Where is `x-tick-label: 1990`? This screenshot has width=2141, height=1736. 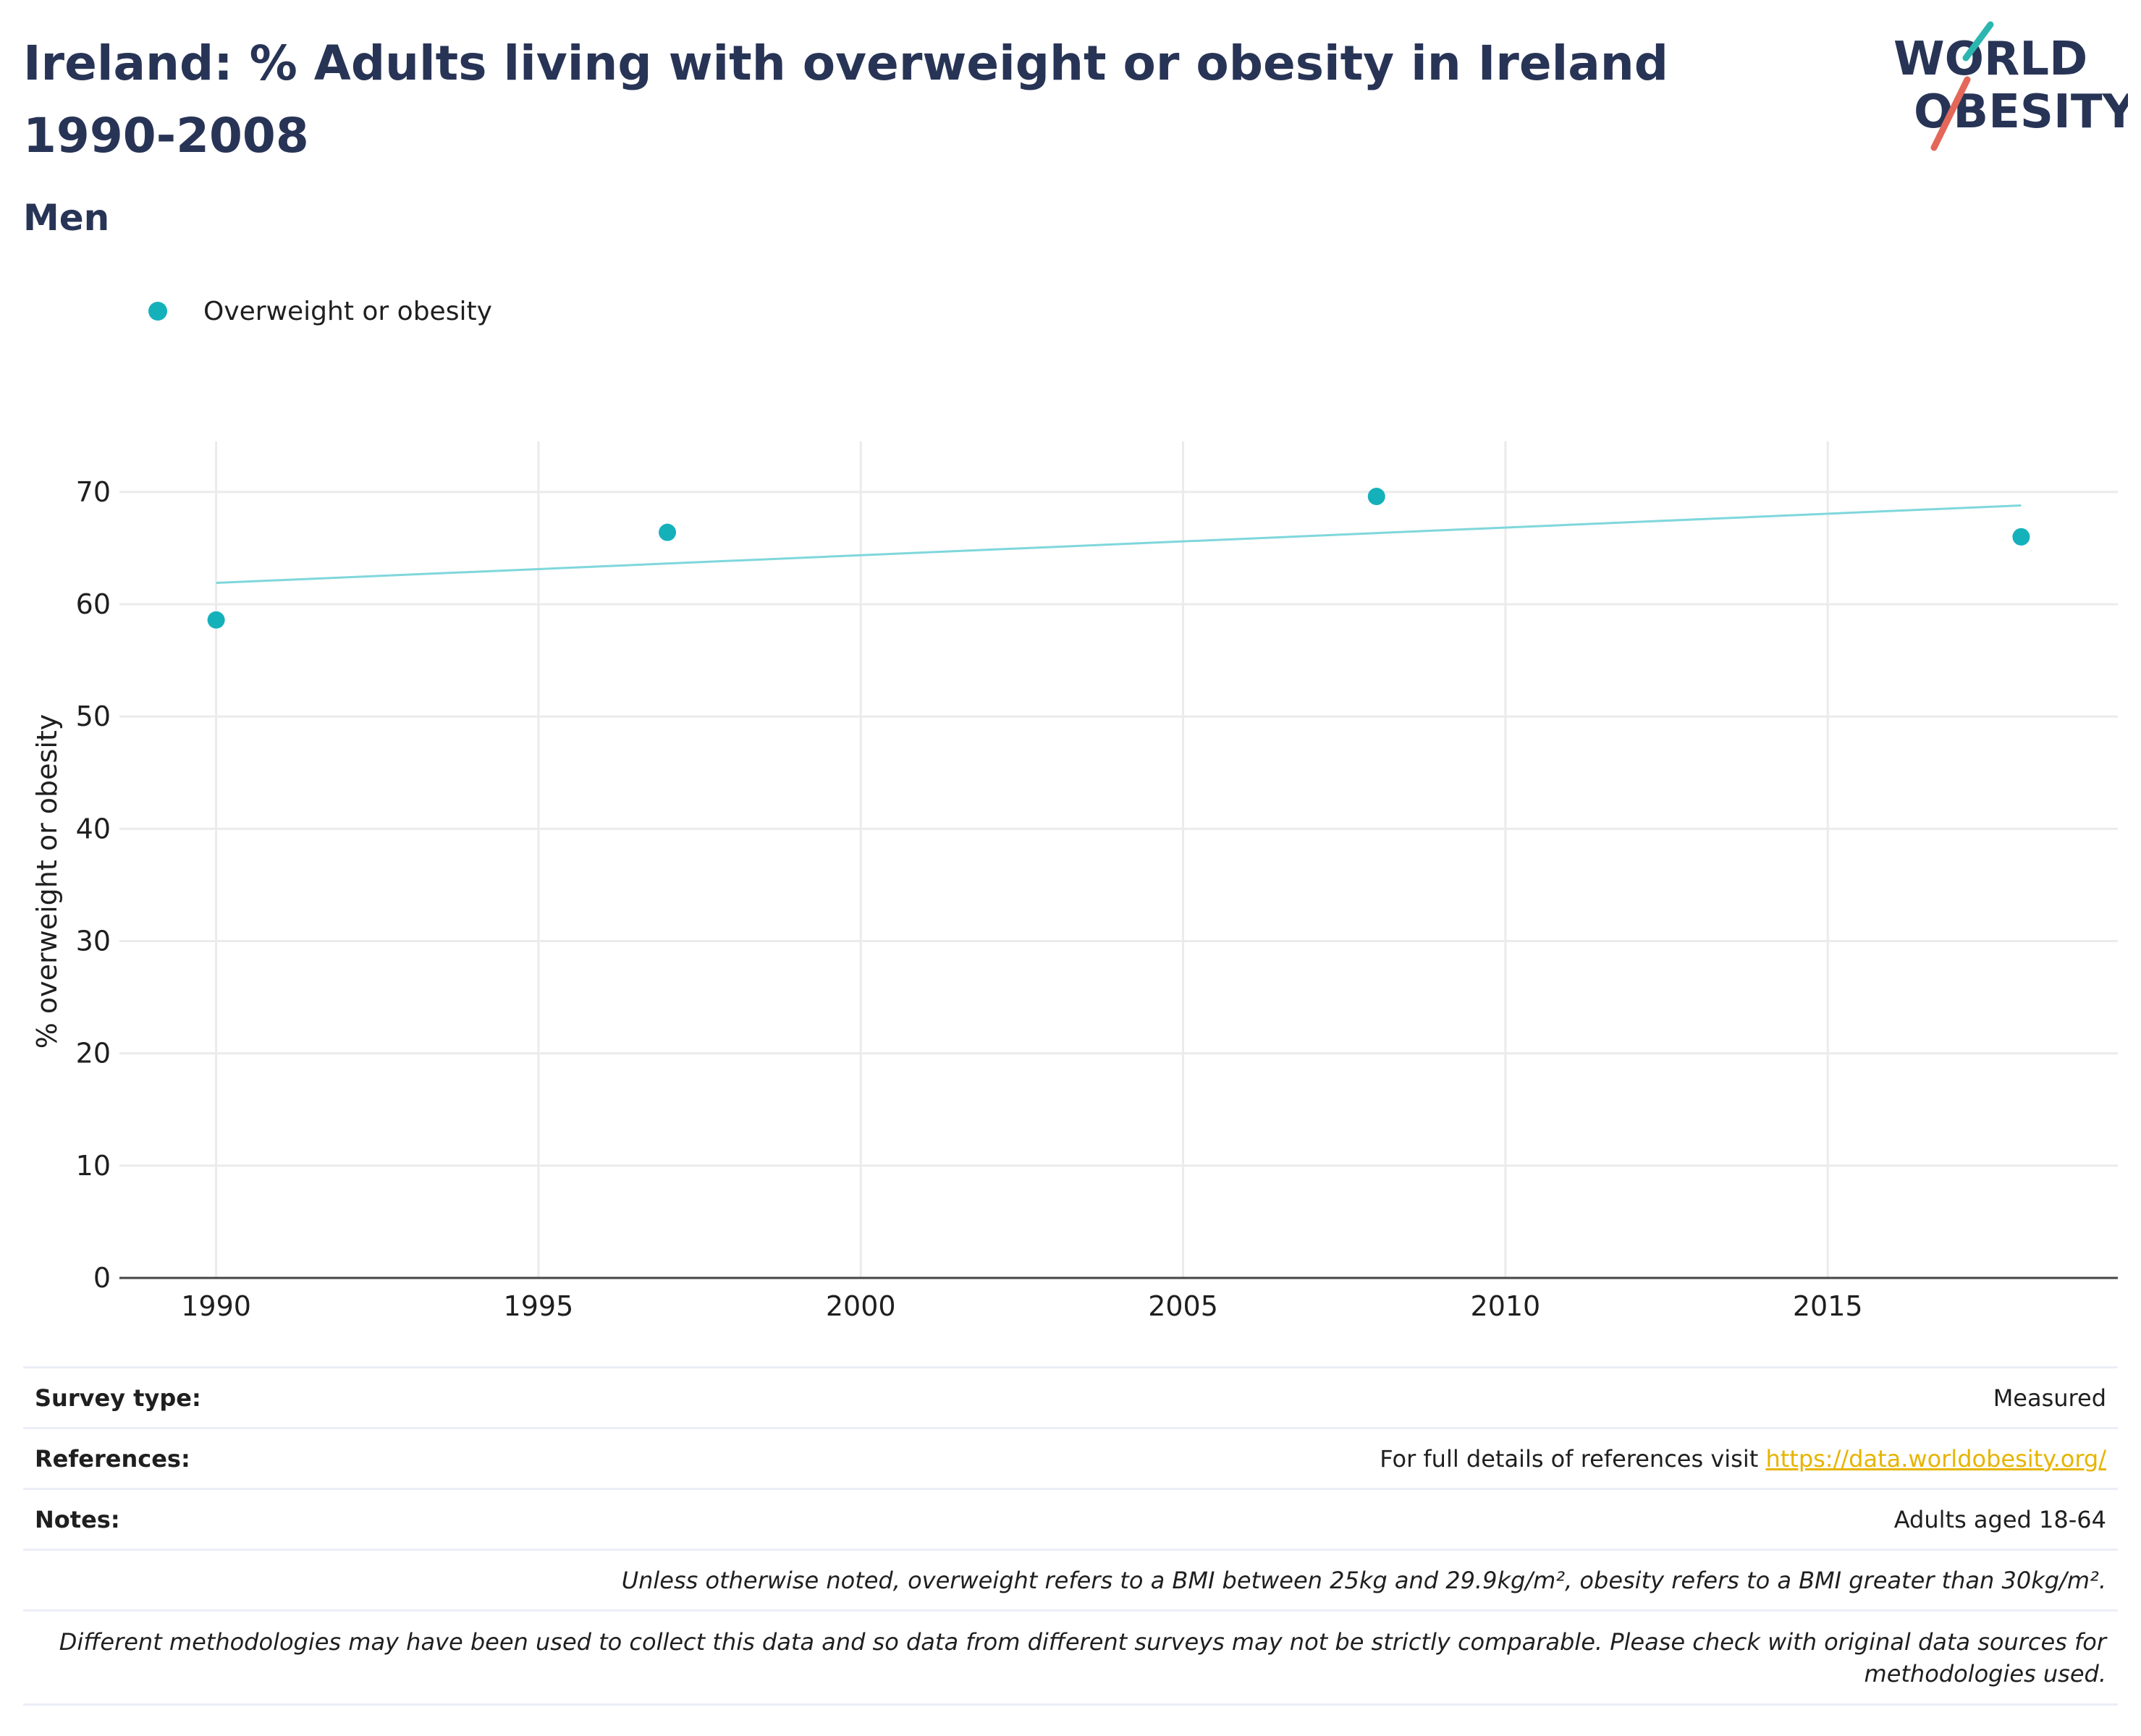
x-tick-label: 1990 is located at coordinates (216, 1306).